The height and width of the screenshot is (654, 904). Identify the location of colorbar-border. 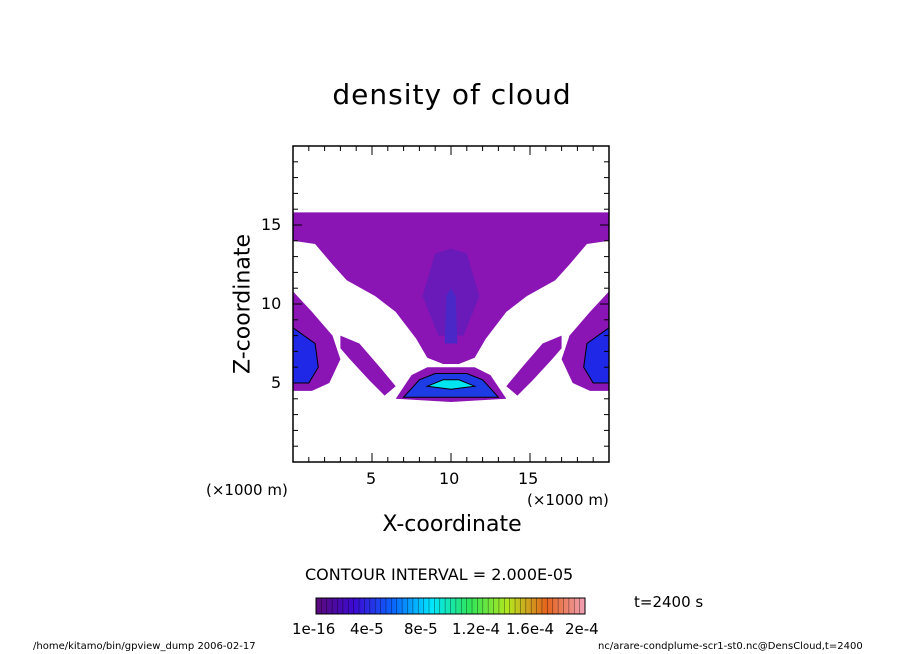
(450, 606).